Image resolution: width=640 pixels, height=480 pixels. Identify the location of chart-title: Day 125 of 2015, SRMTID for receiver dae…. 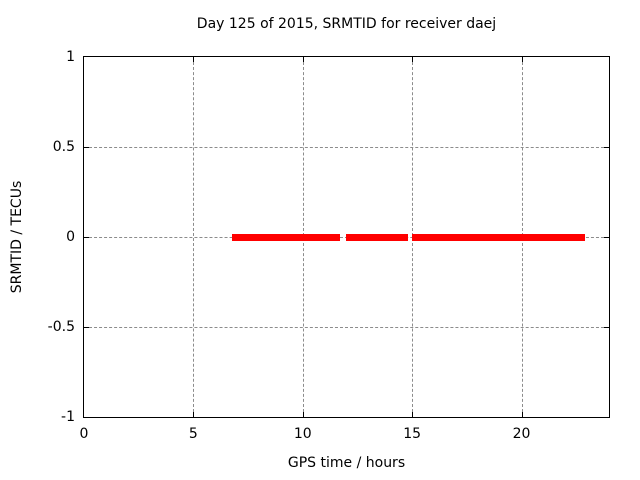
(346, 24).